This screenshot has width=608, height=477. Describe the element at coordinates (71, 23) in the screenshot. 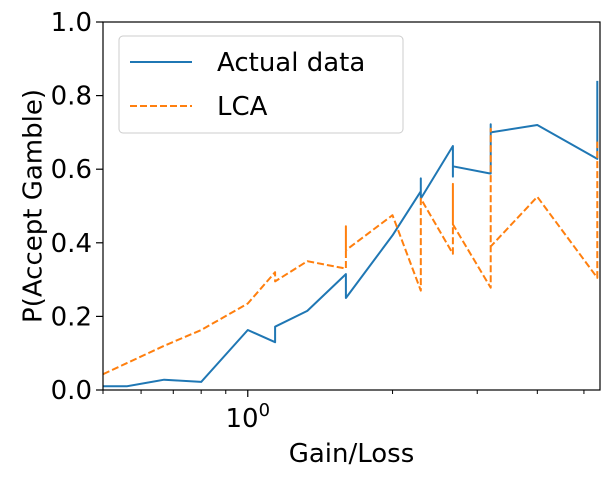

I see `y-tick-label-5: 1.0` at that location.